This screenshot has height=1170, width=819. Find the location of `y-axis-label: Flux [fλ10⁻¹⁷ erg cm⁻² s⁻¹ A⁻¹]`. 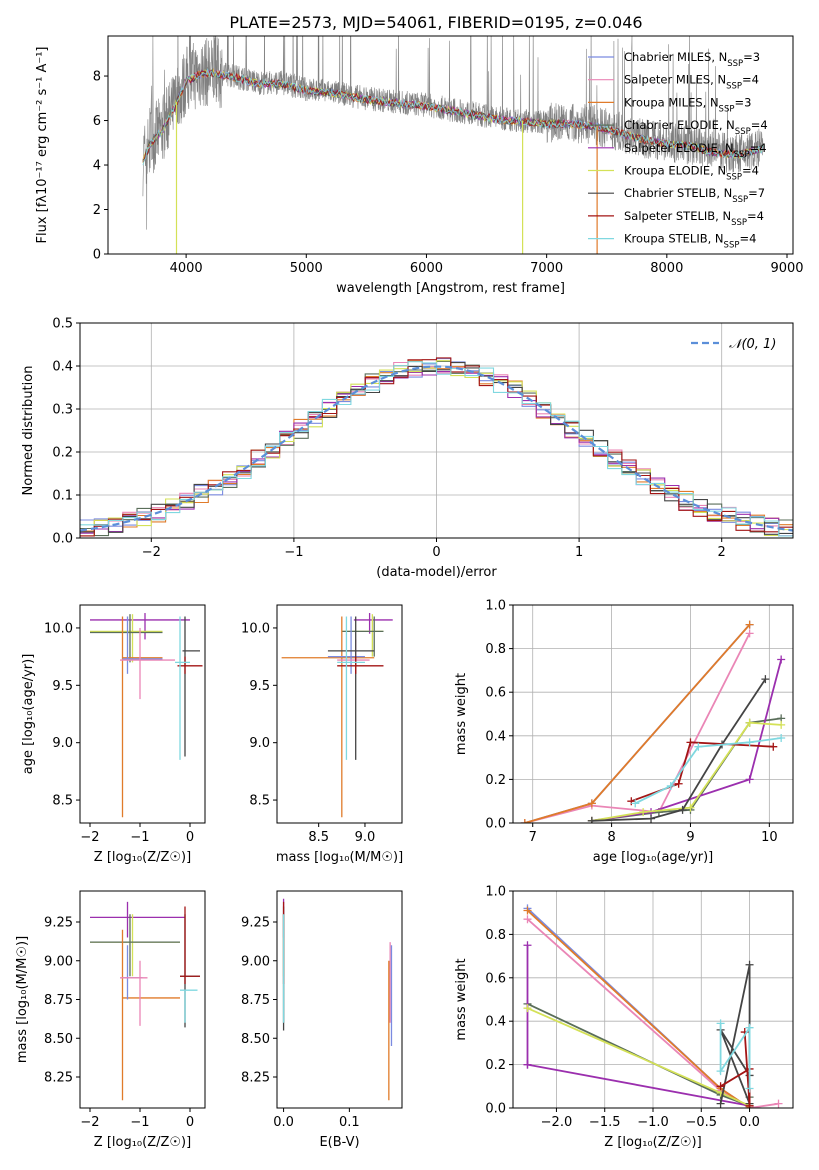

y-axis-label: Flux [fλ10⁻¹⁷ erg cm⁻² s⁻¹ A⁻¹] is located at coordinates (42, 145).